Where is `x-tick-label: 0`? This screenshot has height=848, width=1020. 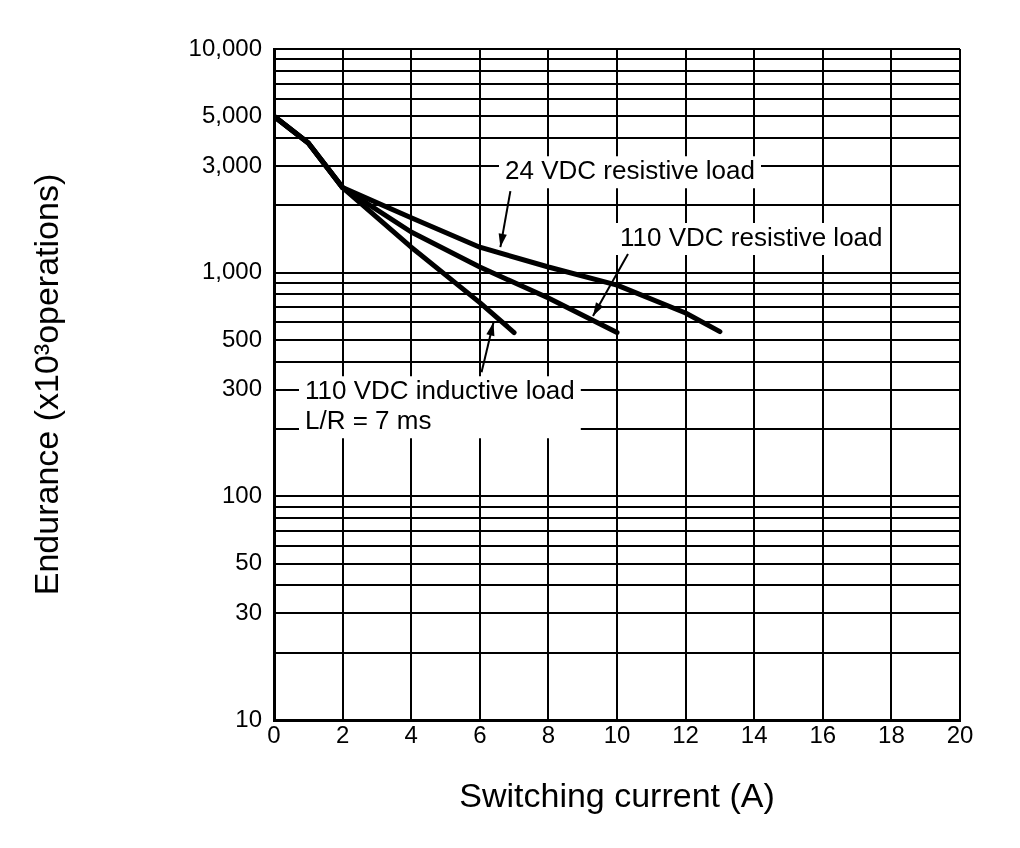
x-tick-label: 0 is located at coordinates (274, 735).